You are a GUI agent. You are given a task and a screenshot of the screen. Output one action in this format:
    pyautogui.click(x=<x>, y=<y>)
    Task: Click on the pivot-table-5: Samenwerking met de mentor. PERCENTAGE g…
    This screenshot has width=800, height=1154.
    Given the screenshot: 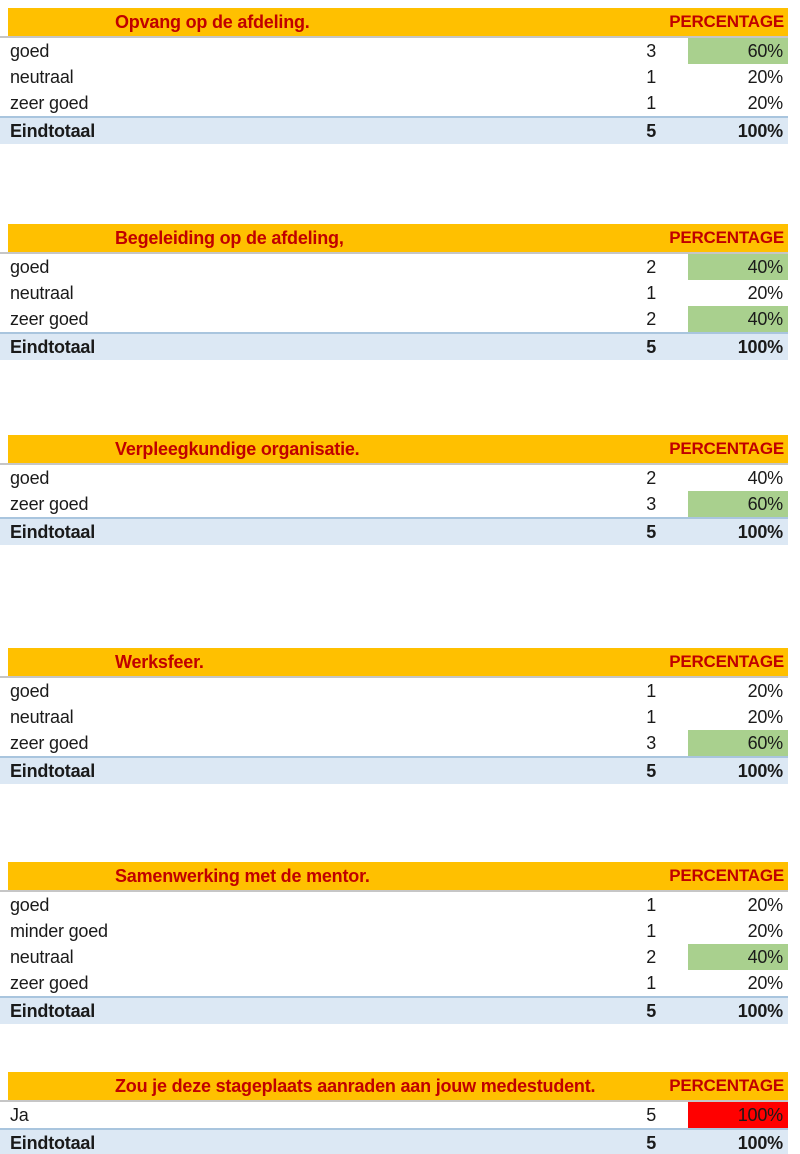 What is the action you would take?
    pyautogui.click(x=394, y=943)
    